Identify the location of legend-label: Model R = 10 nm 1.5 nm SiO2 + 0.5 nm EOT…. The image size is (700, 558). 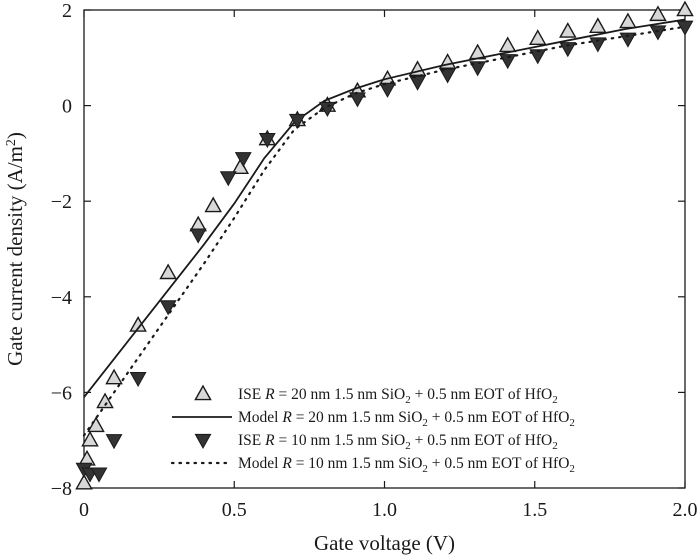
(406, 465).